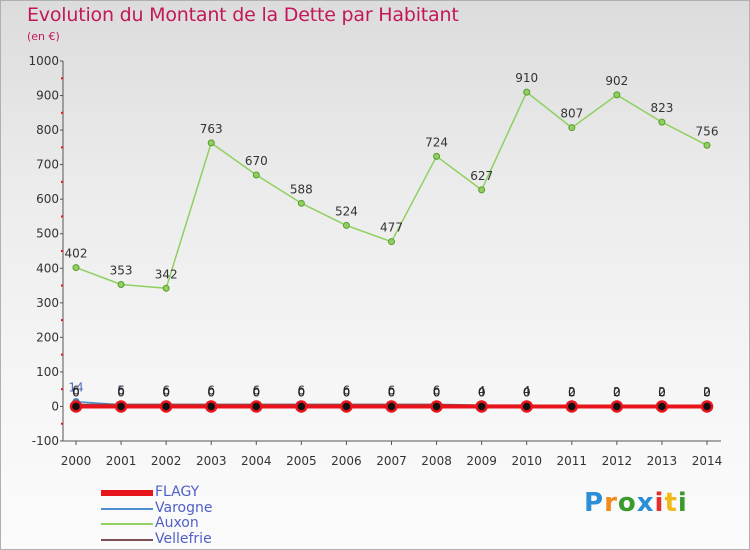 The width and height of the screenshot is (750, 550). What do you see at coordinates (127, 539) in the screenshot?
I see `legend-swatch-vellefrie` at bounding box center [127, 539].